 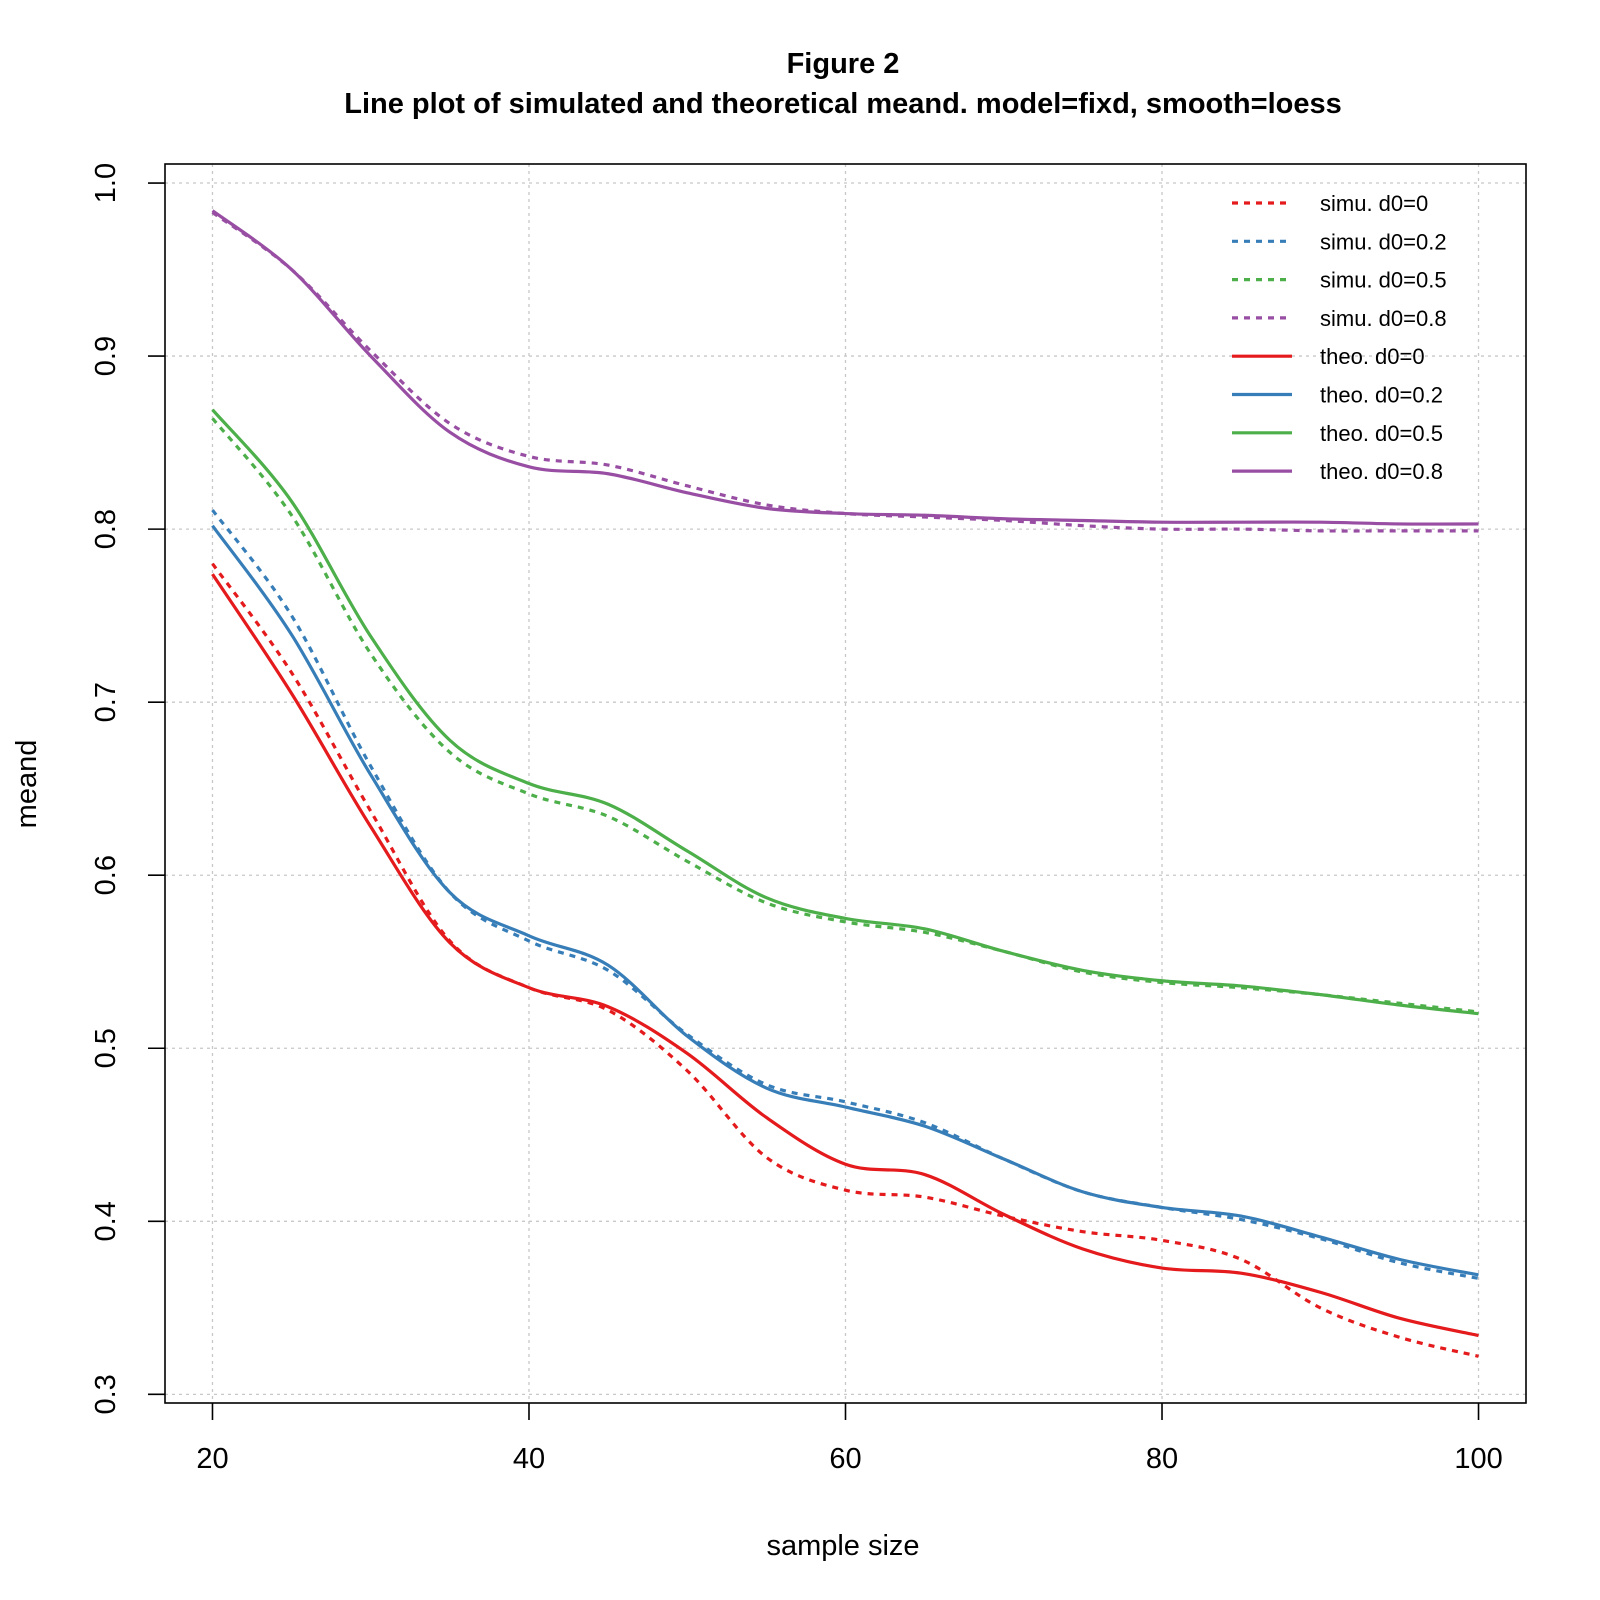 What do you see at coordinates (529, 1459) in the screenshot?
I see `x-tick-label: 40` at bounding box center [529, 1459].